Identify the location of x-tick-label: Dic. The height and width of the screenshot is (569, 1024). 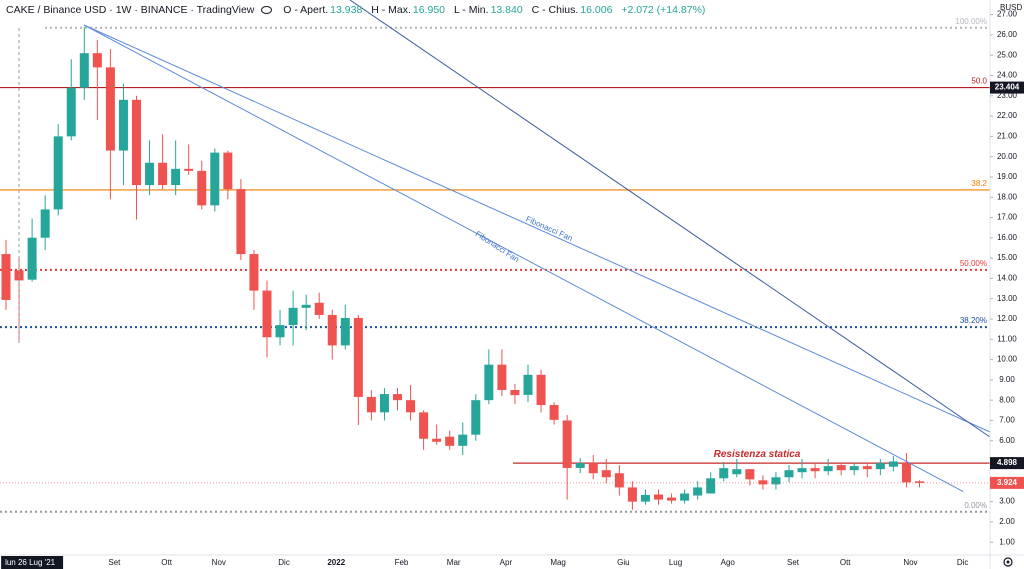
(963, 562).